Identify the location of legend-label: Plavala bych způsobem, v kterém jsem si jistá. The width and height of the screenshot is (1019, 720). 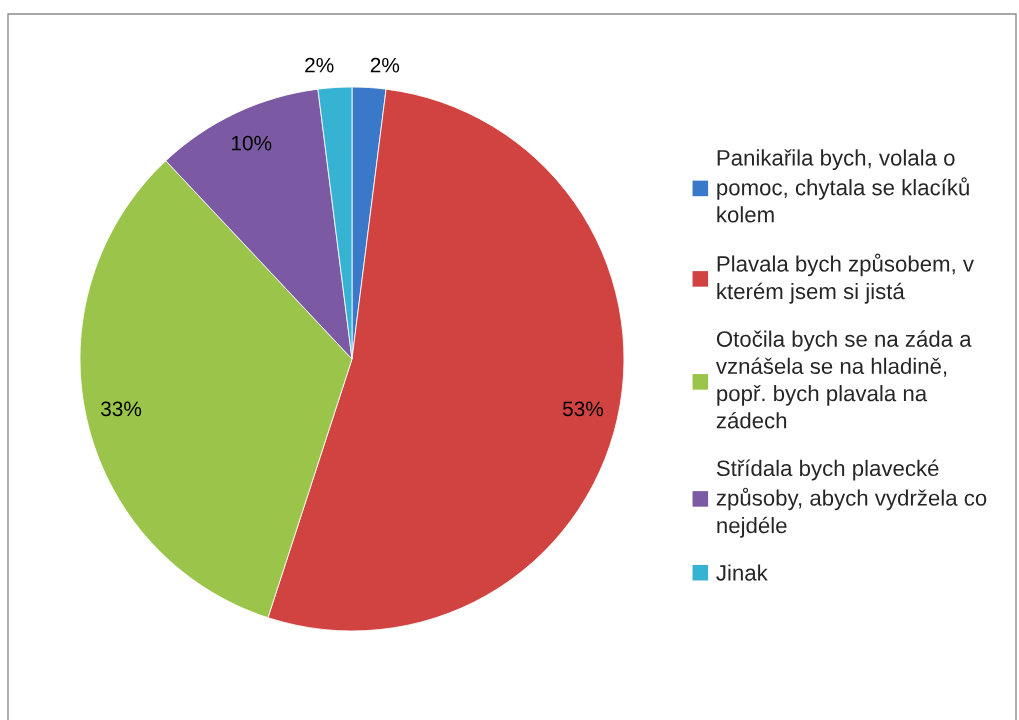
(845, 278).